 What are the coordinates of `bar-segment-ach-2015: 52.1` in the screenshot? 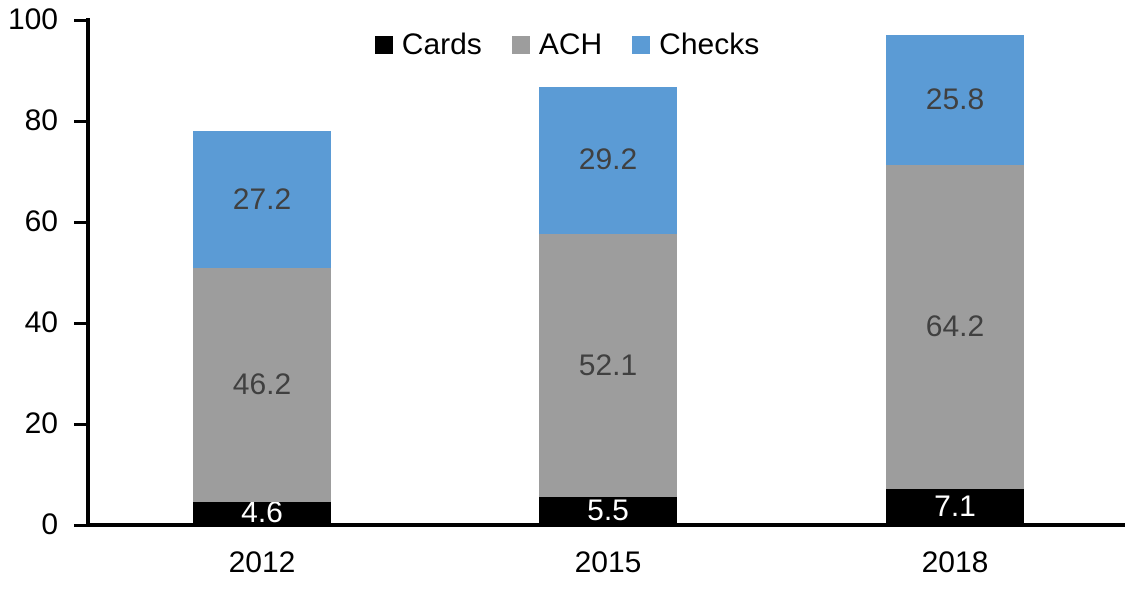 It's located at (608, 366).